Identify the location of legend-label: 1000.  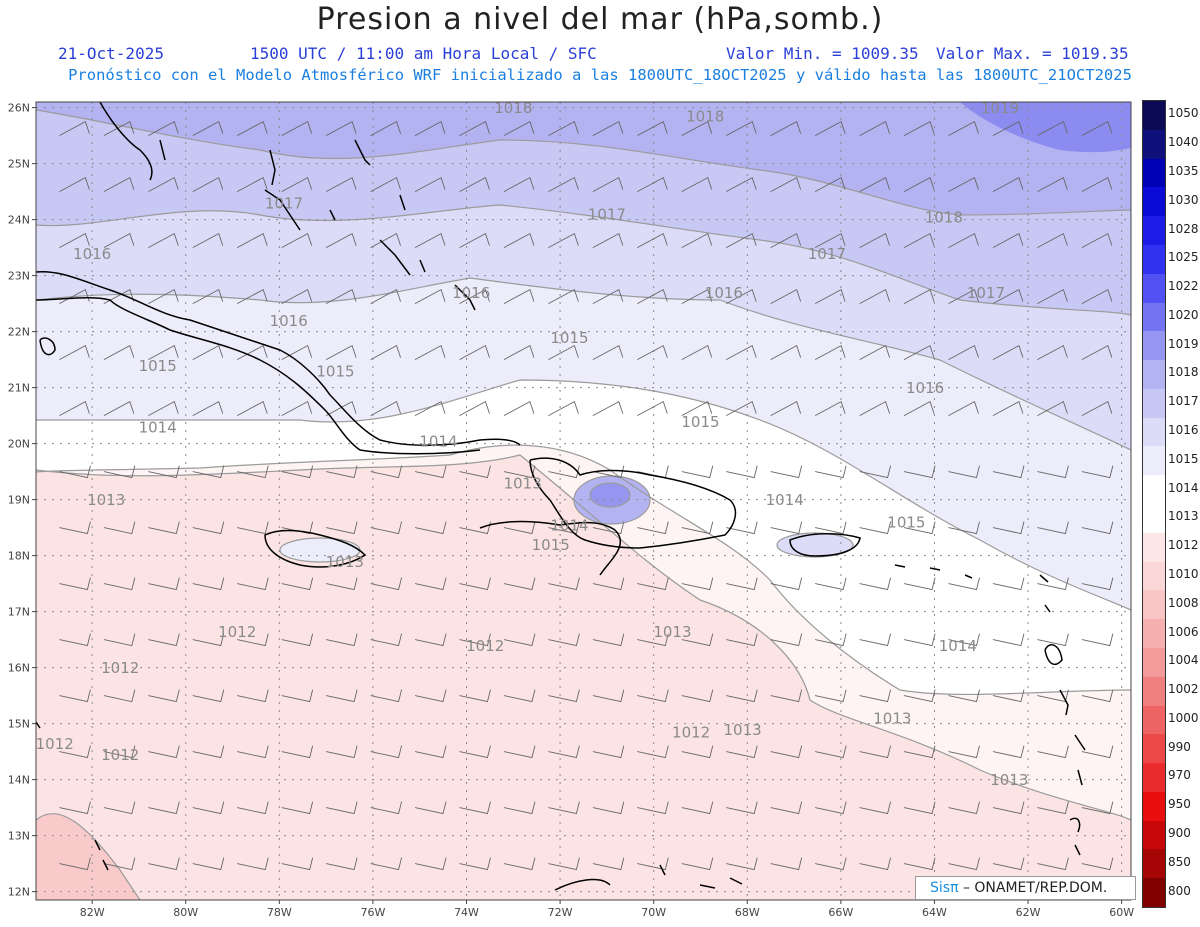
(1183, 717).